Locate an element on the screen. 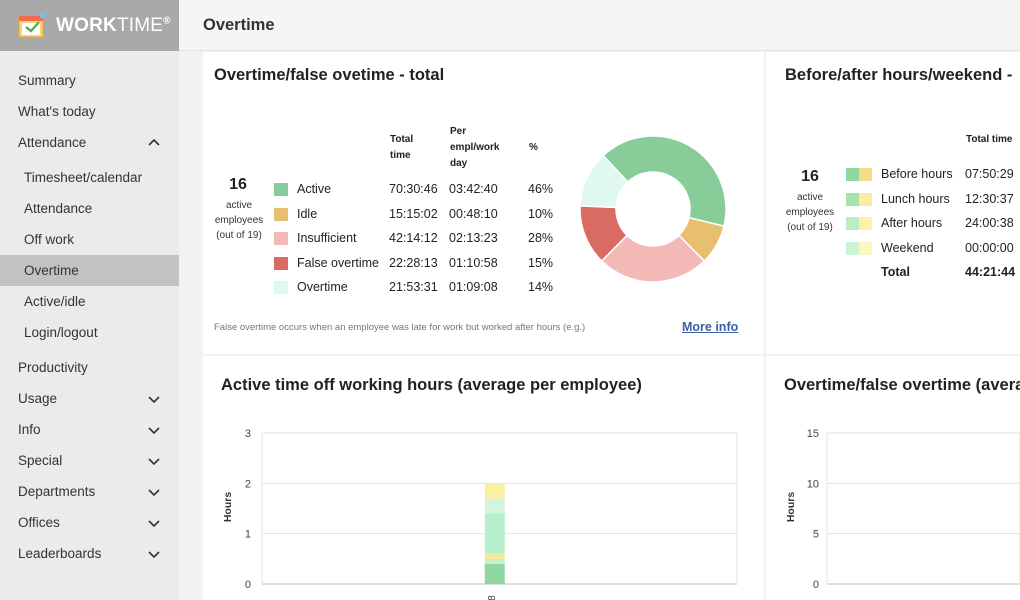 The height and width of the screenshot is (600, 1020). sidebar-item-label: Info is located at coordinates (29, 429).